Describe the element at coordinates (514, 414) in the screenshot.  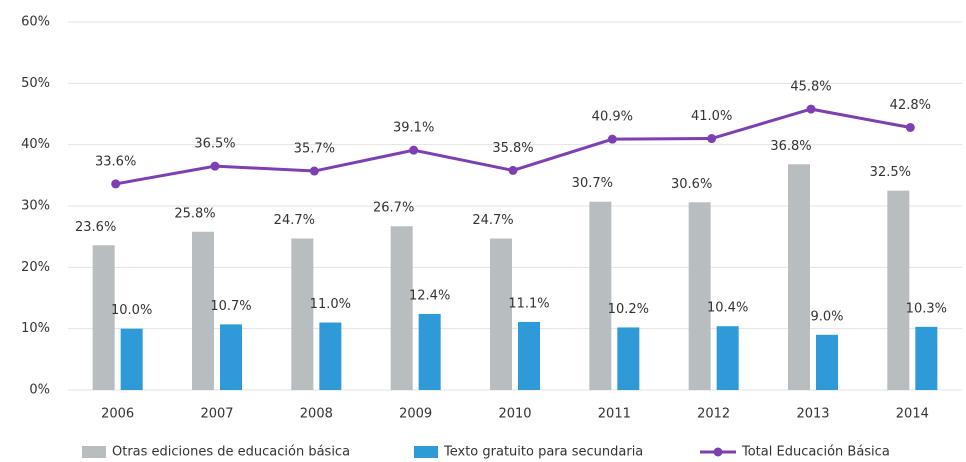
I see `x-tick-label: 2010` at that location.